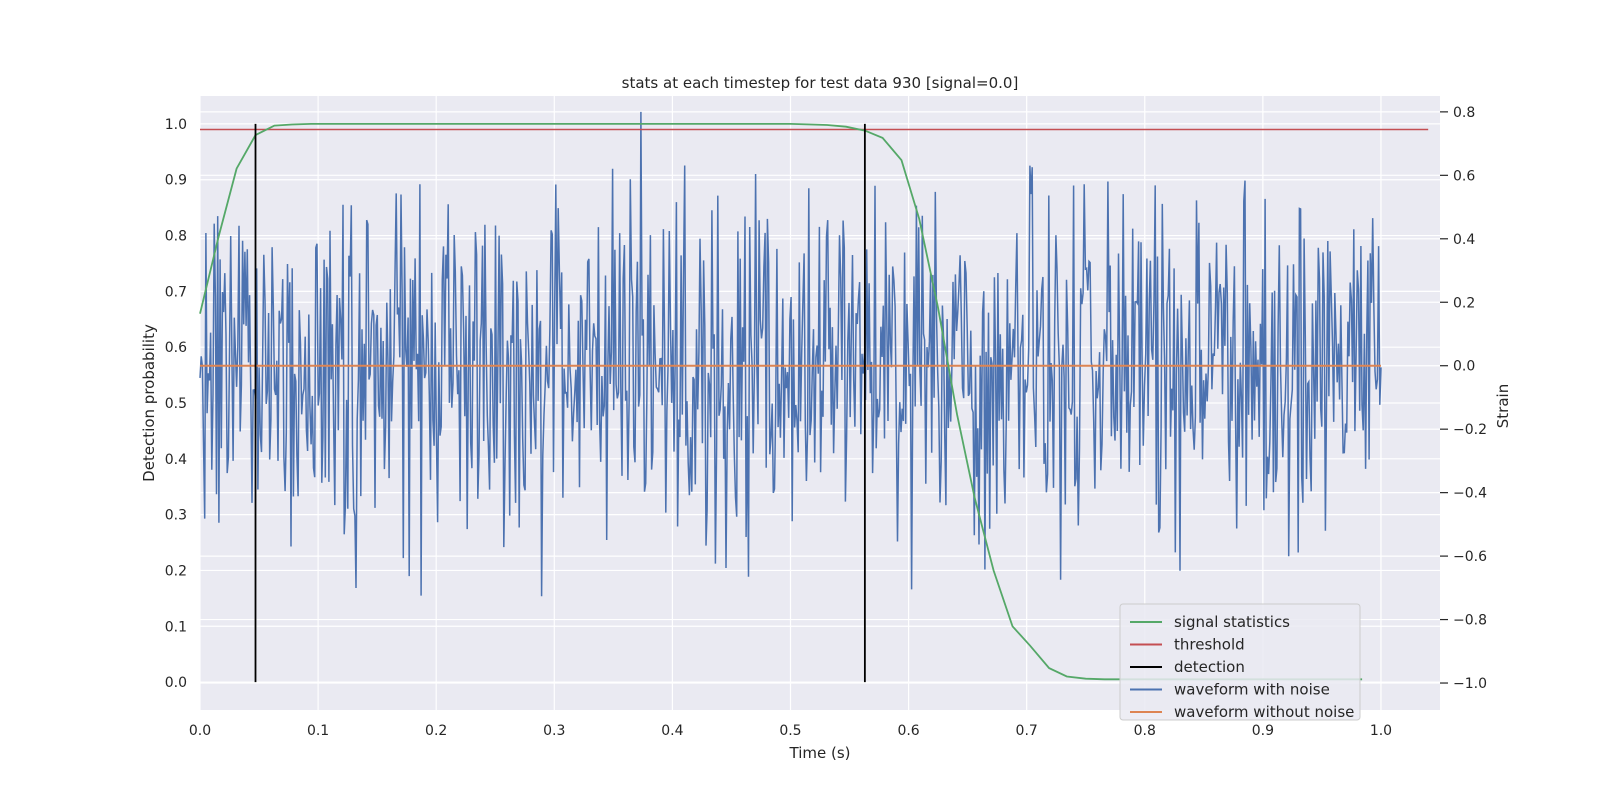 This screenshot has width=1600, height=800. I want to click on x-tick-label: 0.8, so click(1145, 731).